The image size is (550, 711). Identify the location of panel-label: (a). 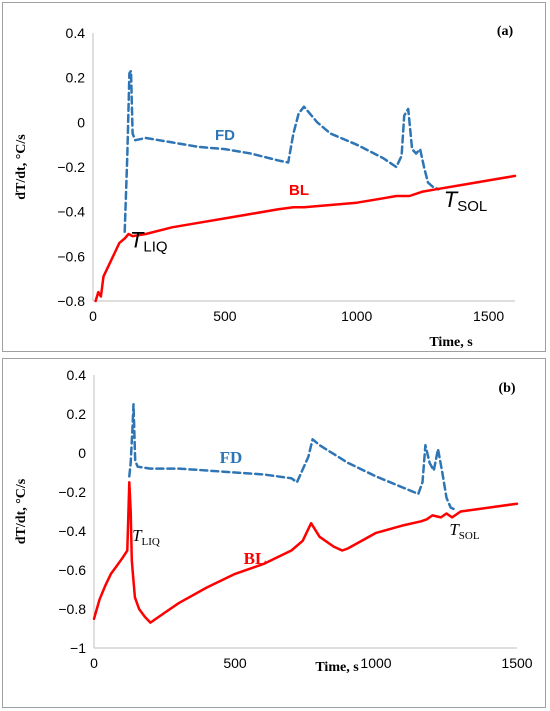
(505, 31).